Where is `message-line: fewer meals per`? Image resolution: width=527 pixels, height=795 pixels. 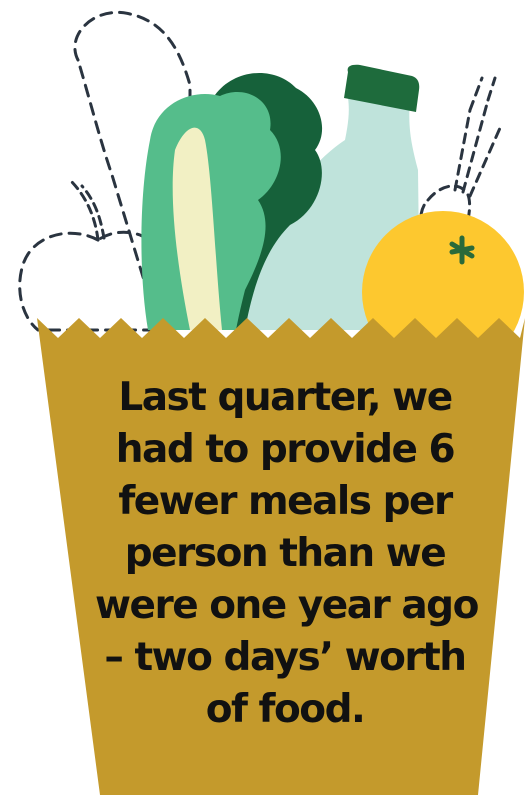 message-line: fewer meals per is located at coordinates (285, 501).